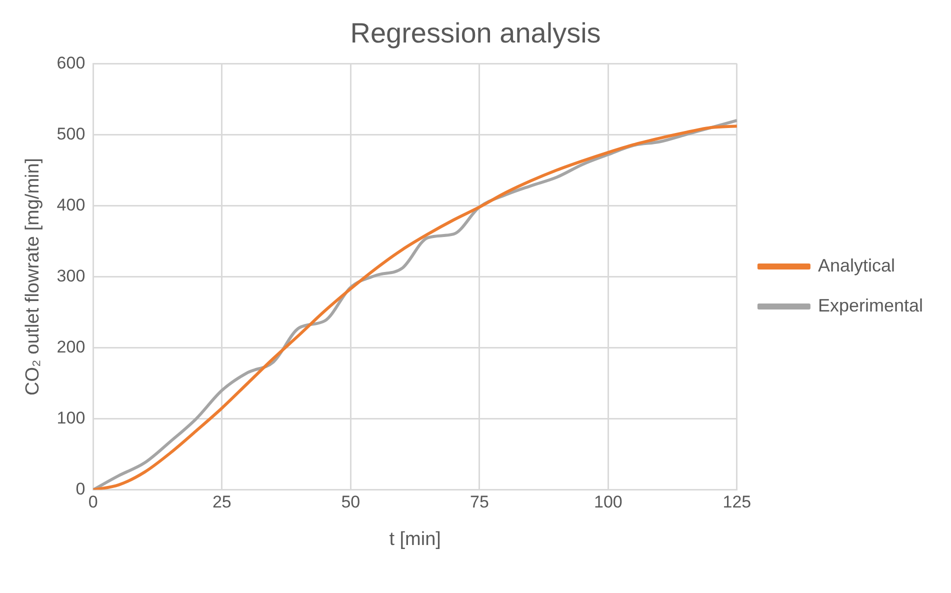 The width and height of the screenshot is (951, 593). I want to click on y-tick-label: 300, so click(71, 276).